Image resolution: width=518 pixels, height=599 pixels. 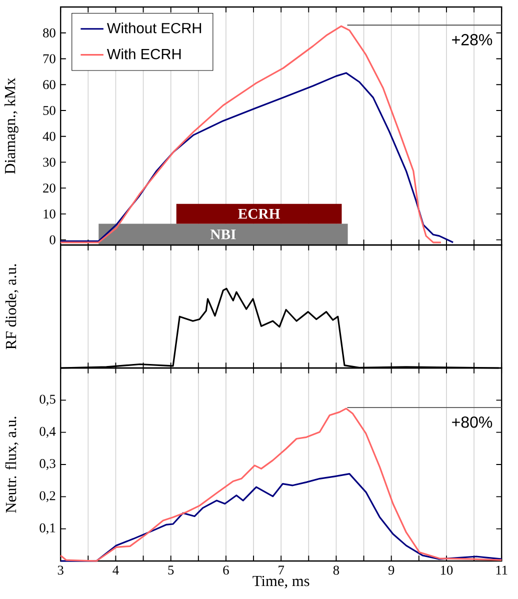 I want to click on y-tick-label: 80, so click(x=49, y=33).